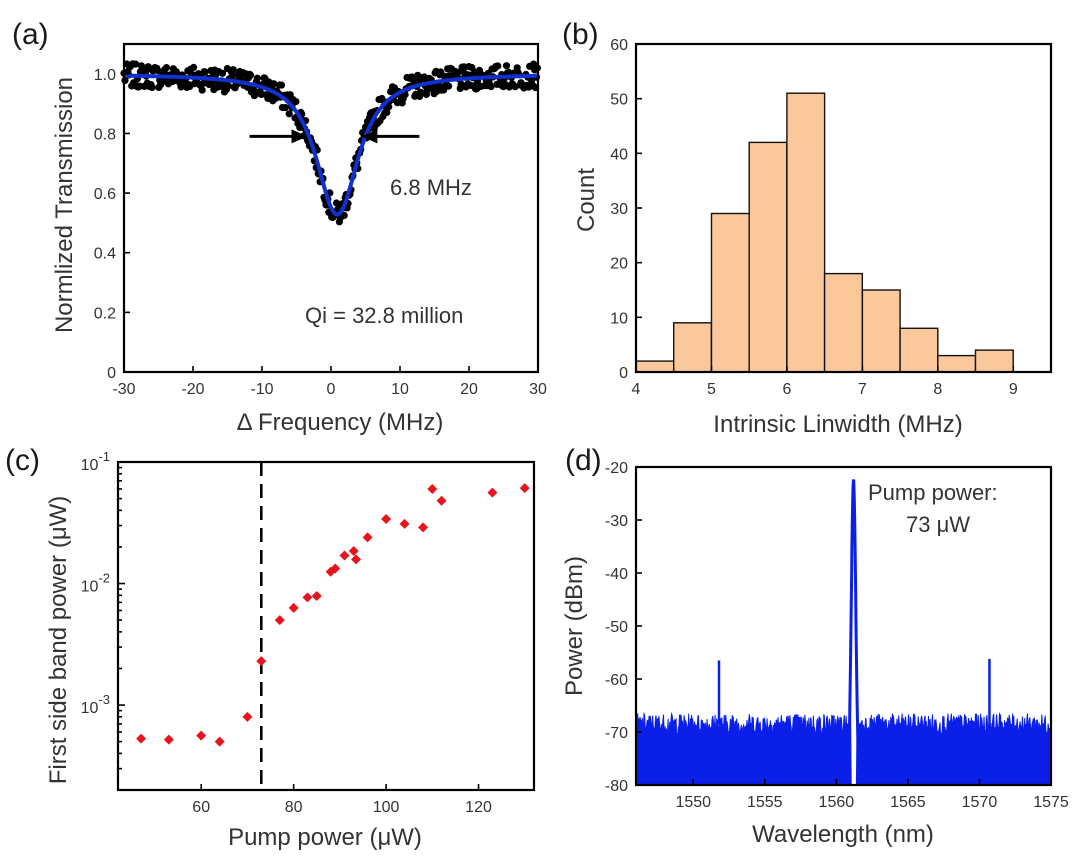 The width and height of the screenshot is (1080, 858). What do you see at coordinates (95, 461) in the screenshot?
I see `y-tick-label: 10⁻¹` at bounding box center [95, 461].